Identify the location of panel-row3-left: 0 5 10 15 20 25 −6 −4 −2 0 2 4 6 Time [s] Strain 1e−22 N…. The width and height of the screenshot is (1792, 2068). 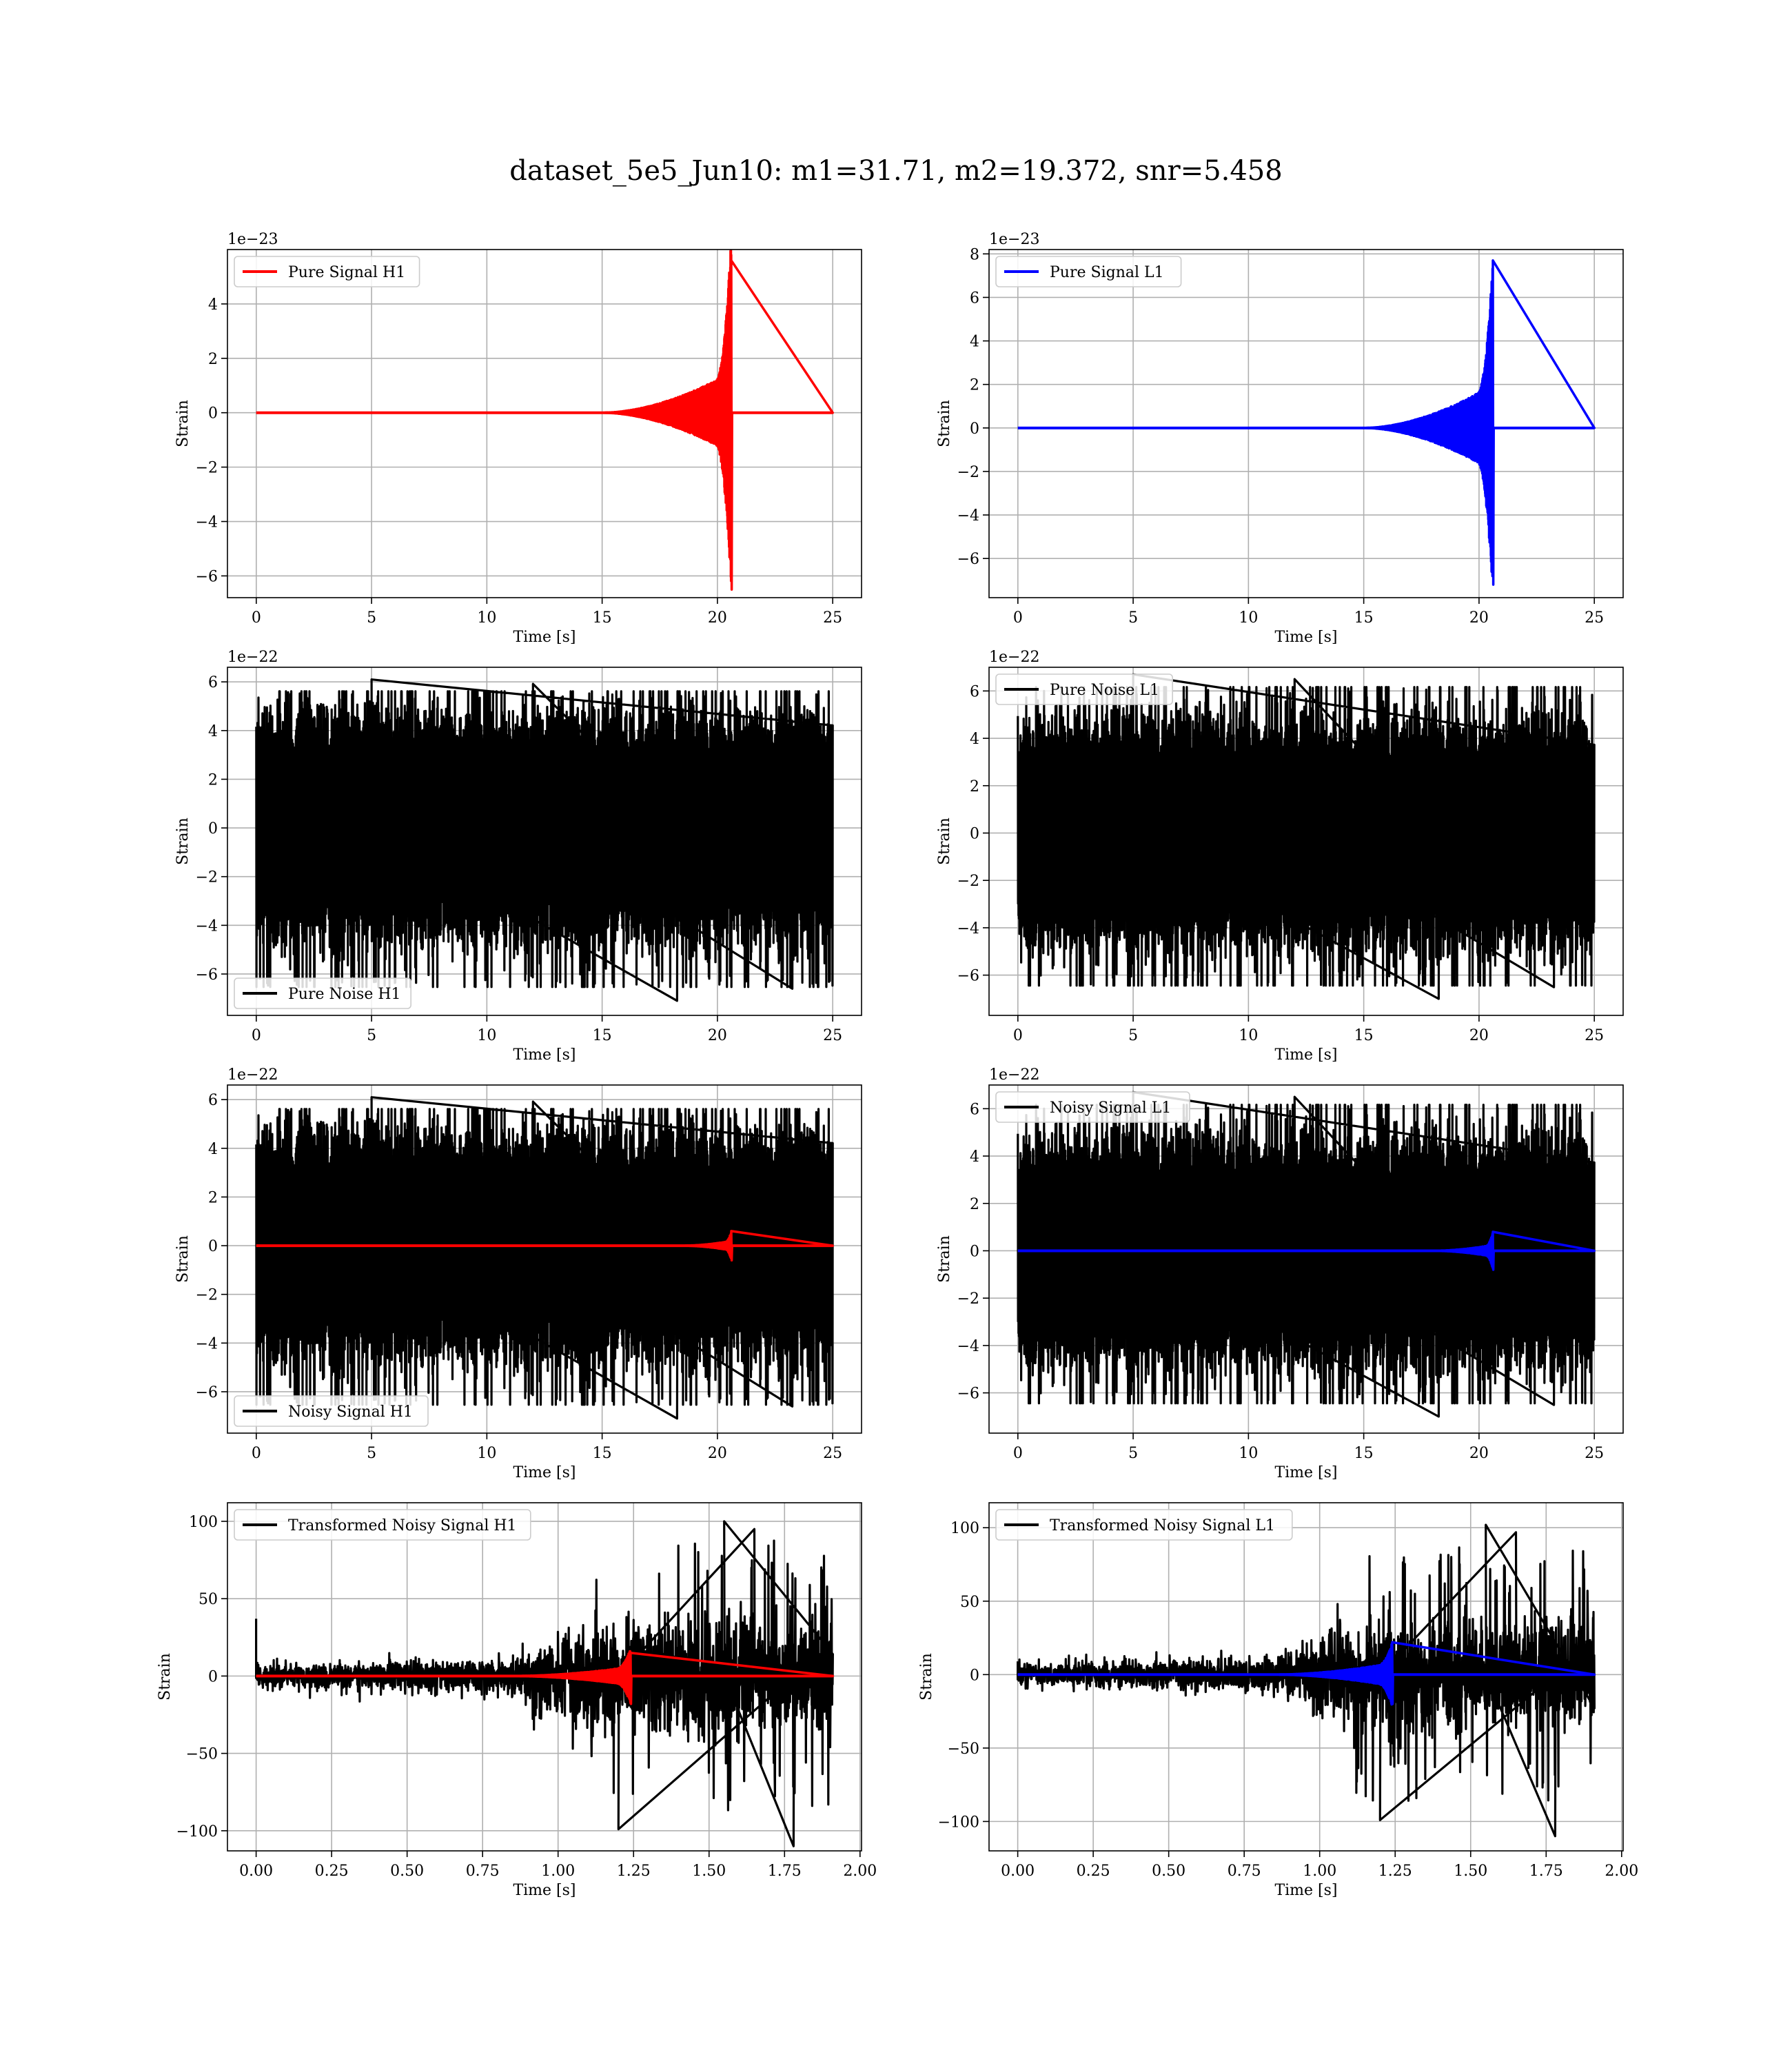
(518, 1273).